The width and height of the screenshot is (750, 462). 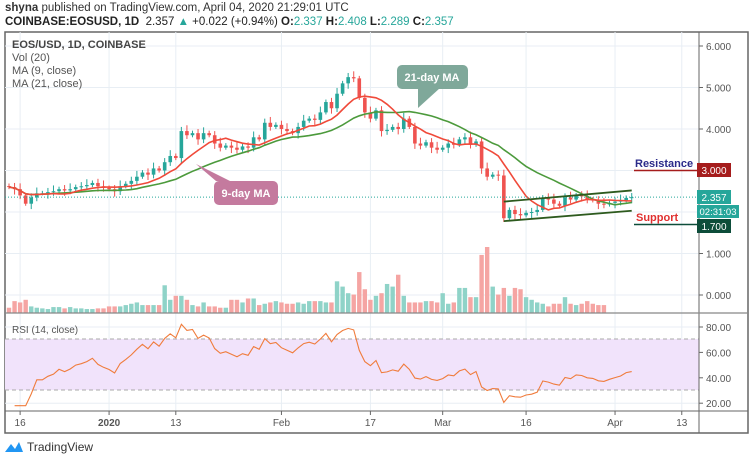 I want to click on legend-title: EOS/USD, 1D, COINBASE, so click(x=79, y=45).